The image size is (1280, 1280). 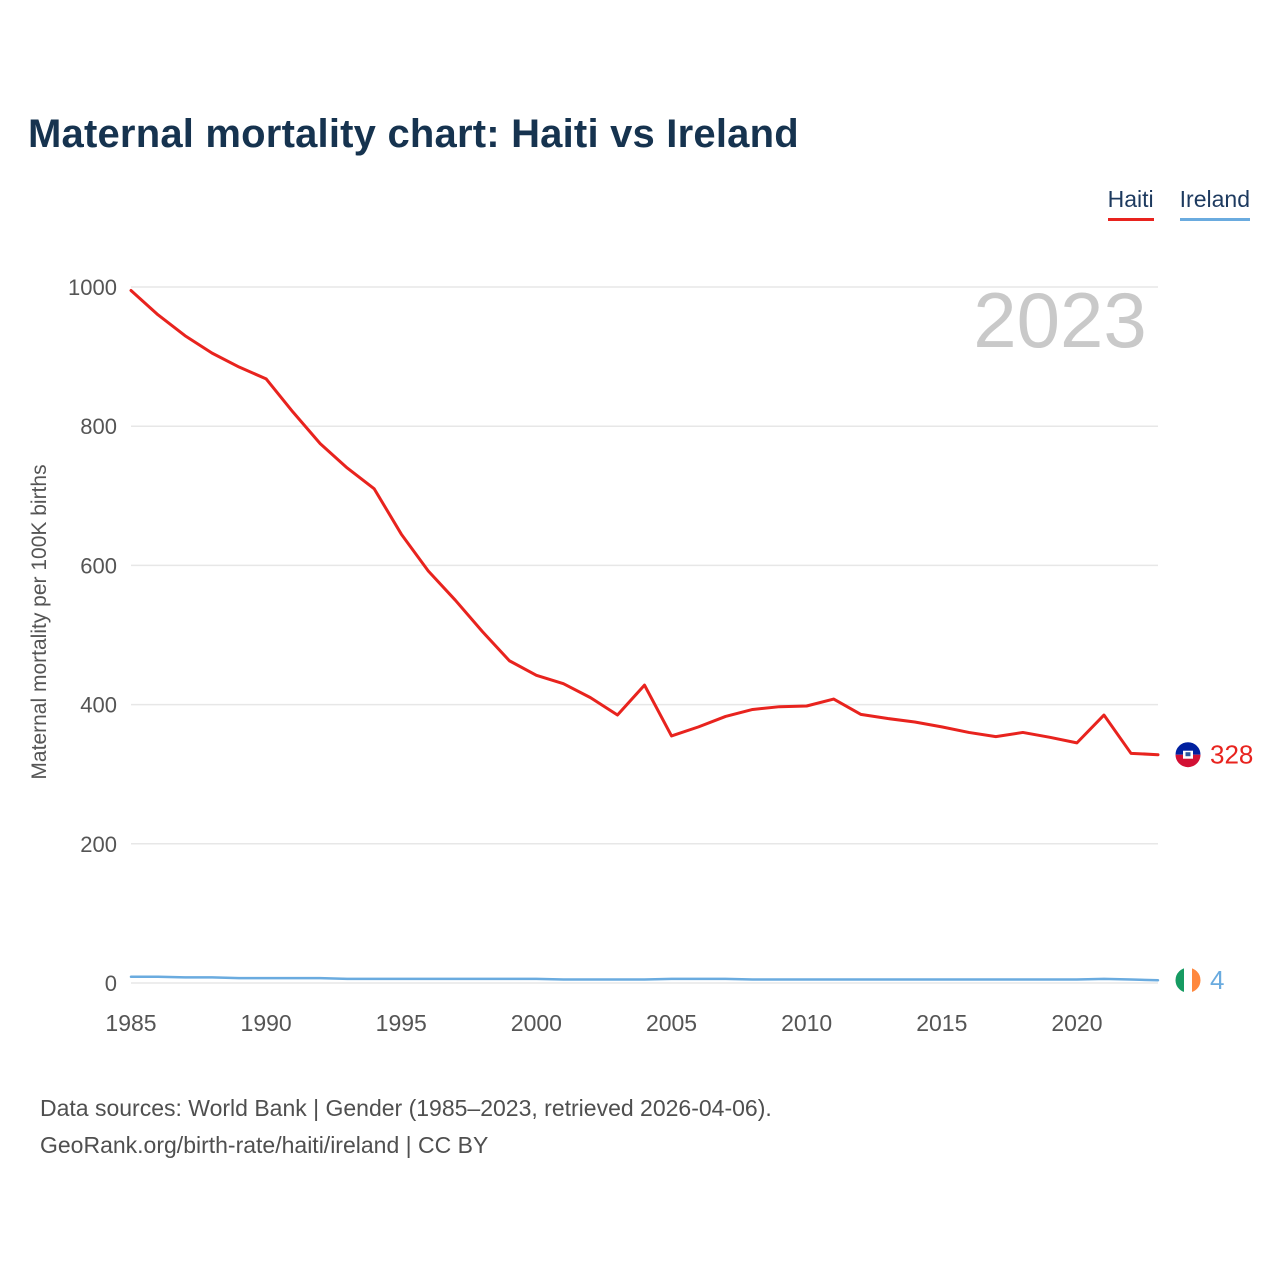 I want to click on y-tick-label: 400, so click(x=98, y=705).